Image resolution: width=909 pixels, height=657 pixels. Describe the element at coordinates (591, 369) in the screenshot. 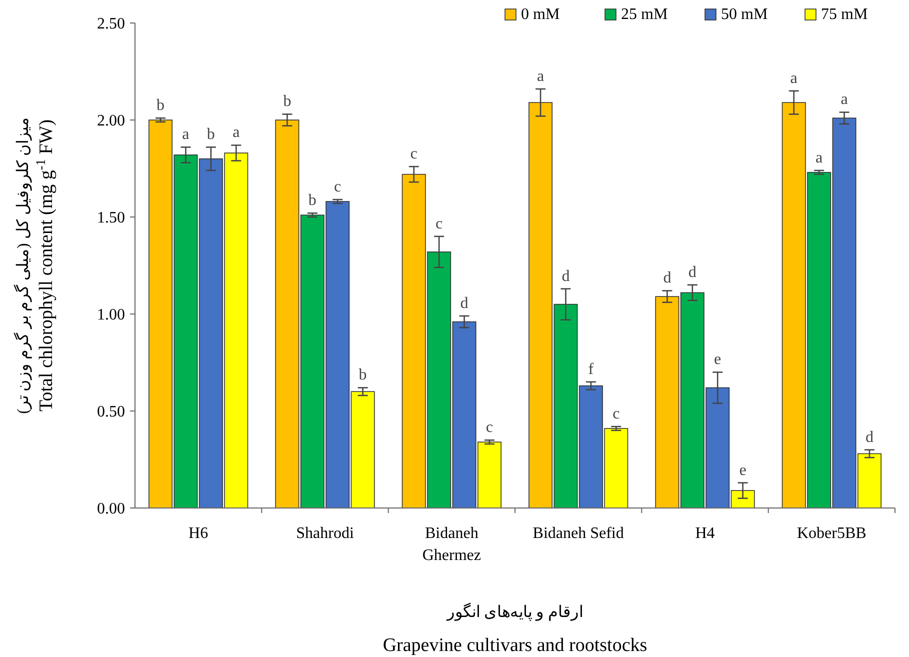

I see `data-label: f` at that location.